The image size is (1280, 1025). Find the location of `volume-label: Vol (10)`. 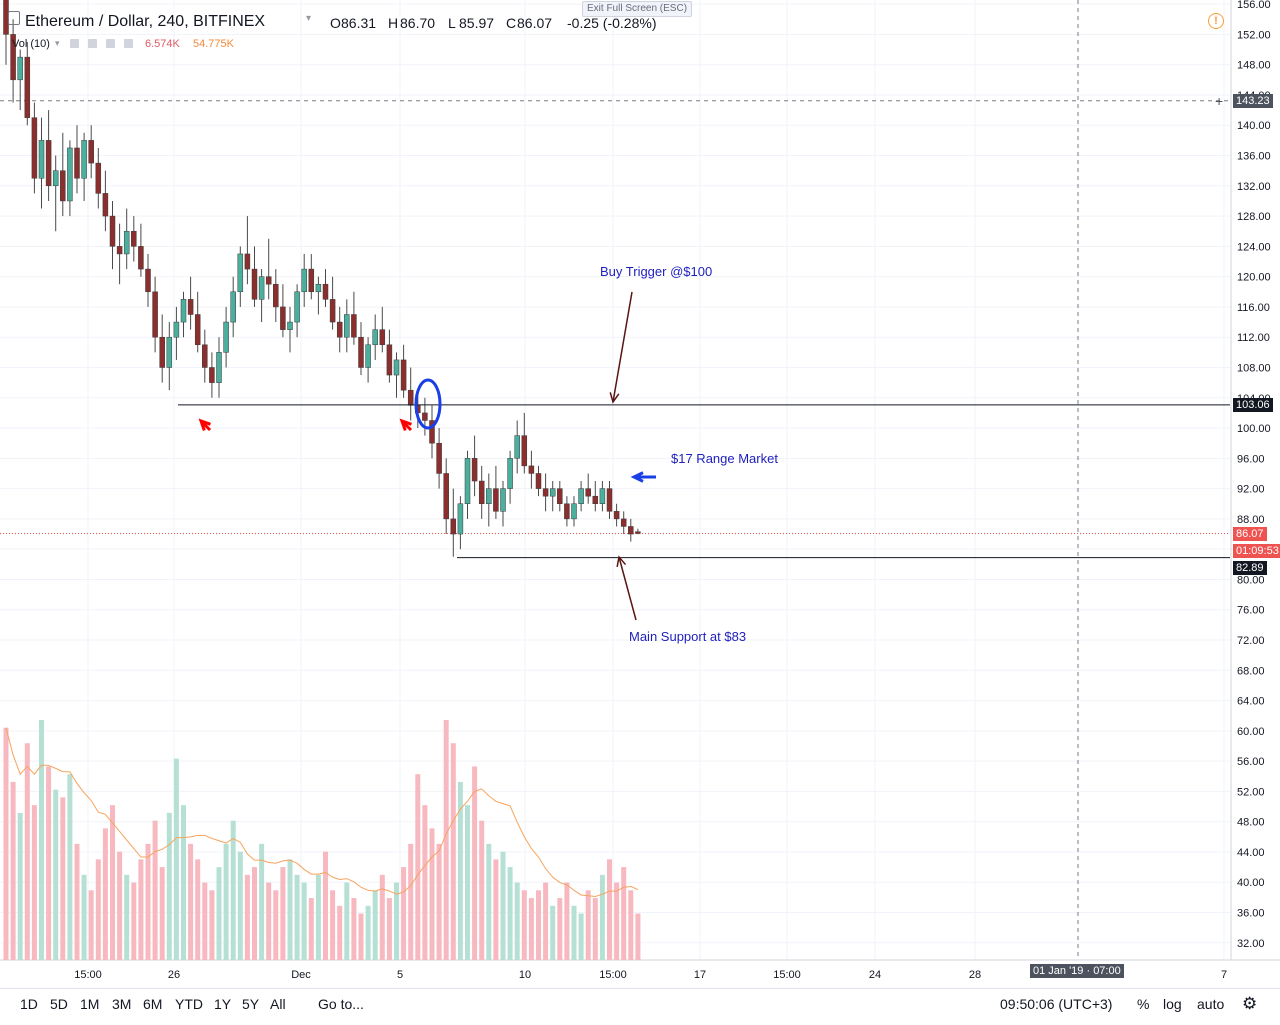

volume-label: Vol (10) is located at coordinates (31, 44).